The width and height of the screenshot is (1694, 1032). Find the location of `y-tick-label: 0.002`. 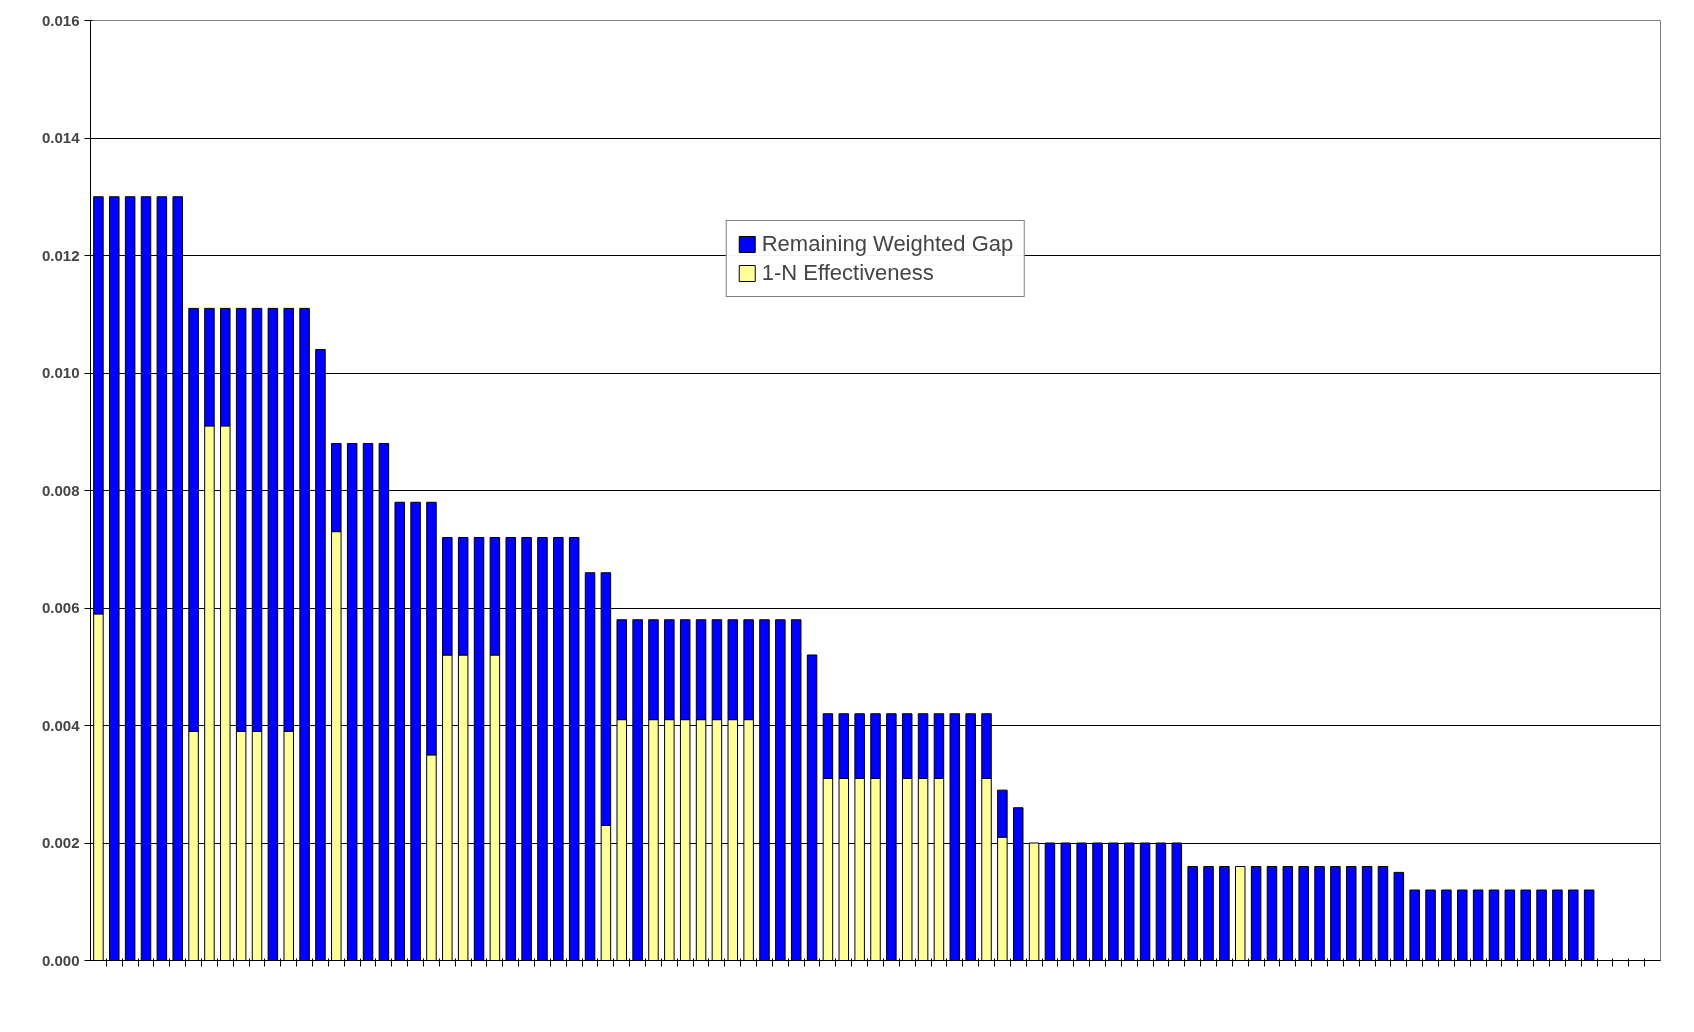

y-tick-label: 0.002 is located at coordinates (60, 842).